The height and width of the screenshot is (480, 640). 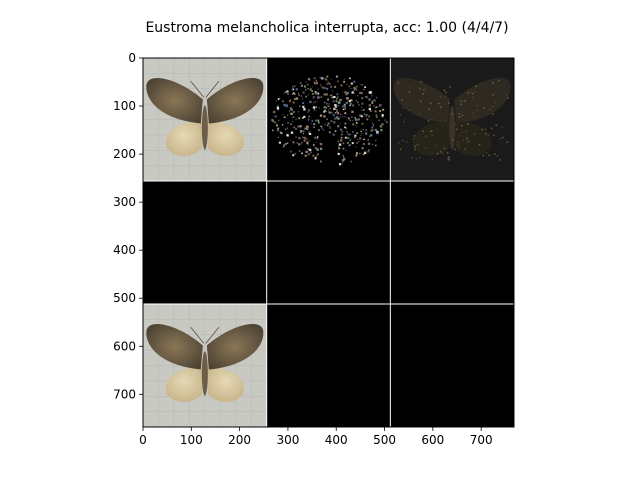 I want to click on y-tick-label: 500, so click(x=124, y=298).